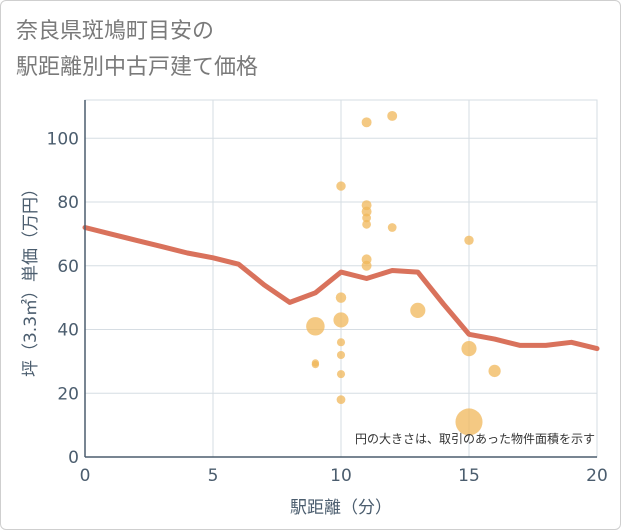 This screenshot has width=621, height=530. Describe the element at coordinates (341, 508) in the screenshot. I see `x-axis-title: 駅距離（分）` at that location.